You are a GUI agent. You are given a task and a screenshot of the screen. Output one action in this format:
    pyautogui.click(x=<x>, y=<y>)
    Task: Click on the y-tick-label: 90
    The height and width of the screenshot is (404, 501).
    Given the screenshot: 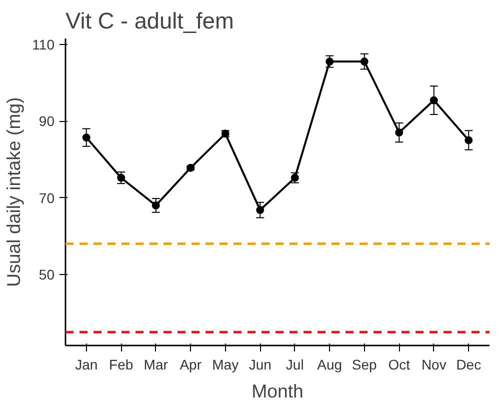 What is the action you would take?
    pyautogui.click(x=46, y=121)
    